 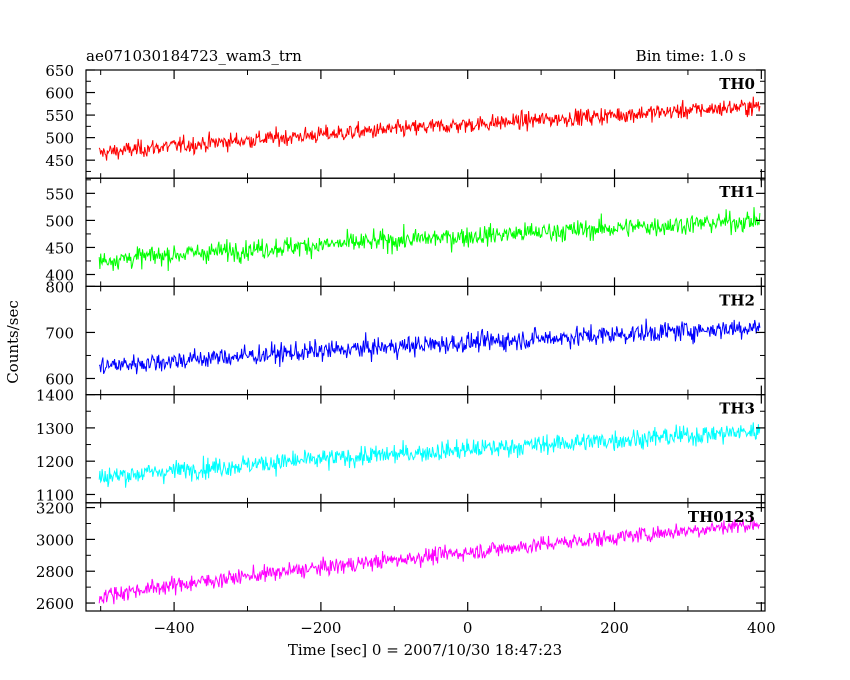 I want to click on panel-frame-th3, so click(x=425, y=449).